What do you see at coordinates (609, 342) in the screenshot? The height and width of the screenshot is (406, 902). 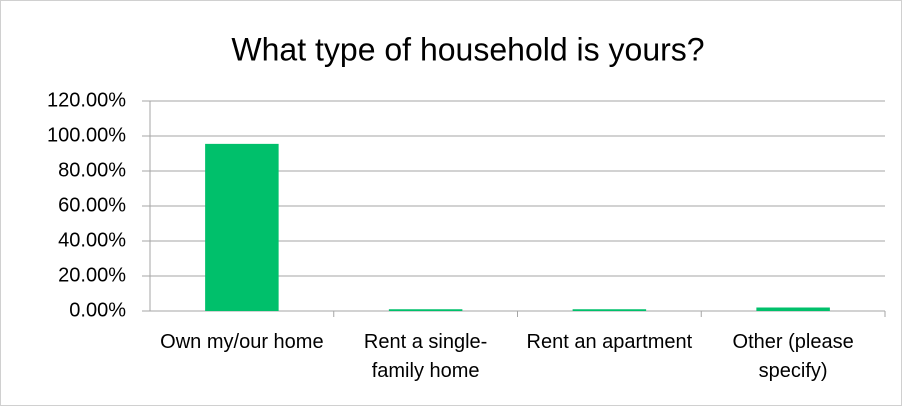 I see `x-tick-label: Rent an apartment` at bounding box center [609, 342].